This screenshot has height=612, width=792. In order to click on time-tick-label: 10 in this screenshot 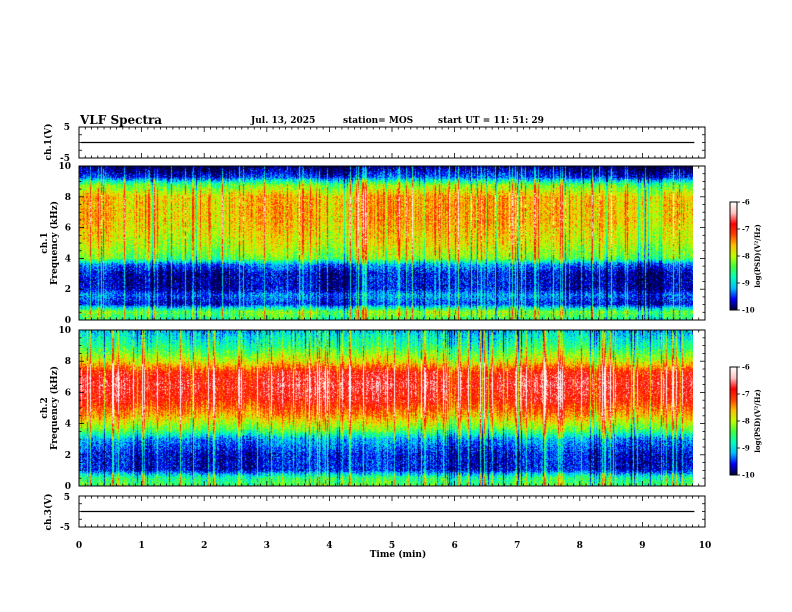, I will do `click(705, 546)`.